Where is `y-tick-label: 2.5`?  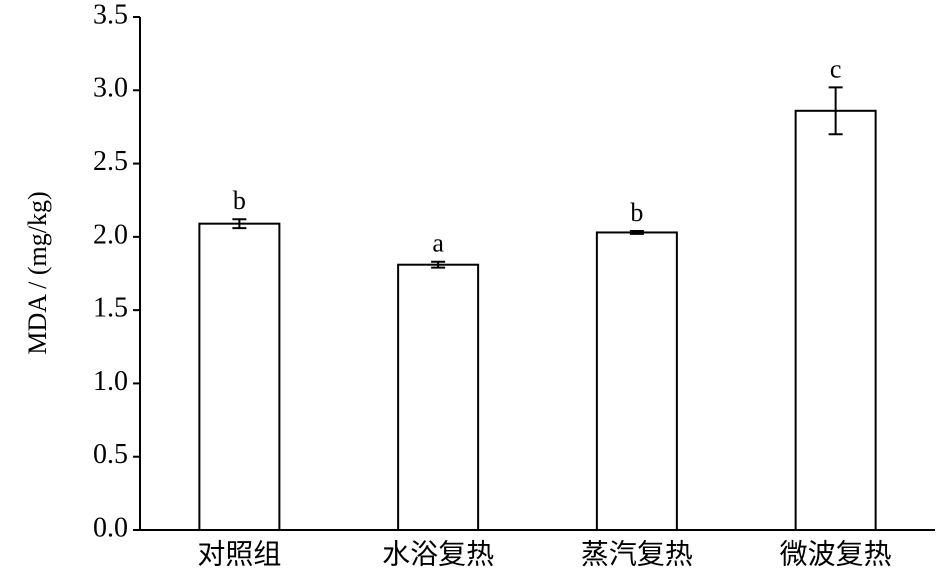
y-tick-label: 2.5 is located at coordinates (110, 161).